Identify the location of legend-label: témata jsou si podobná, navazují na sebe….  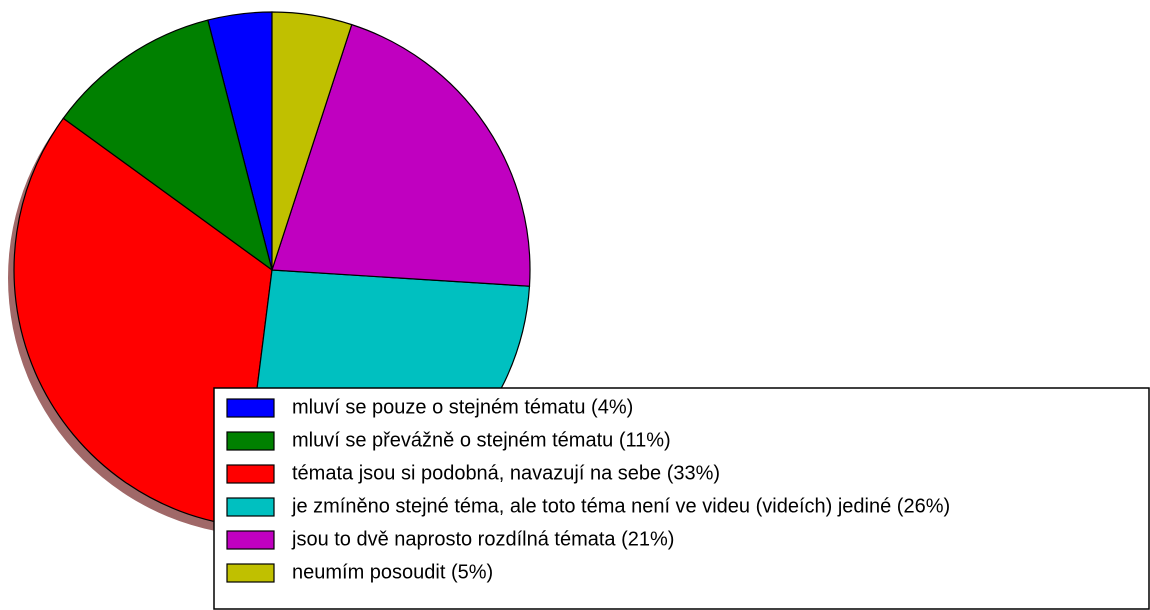
(506, 473).